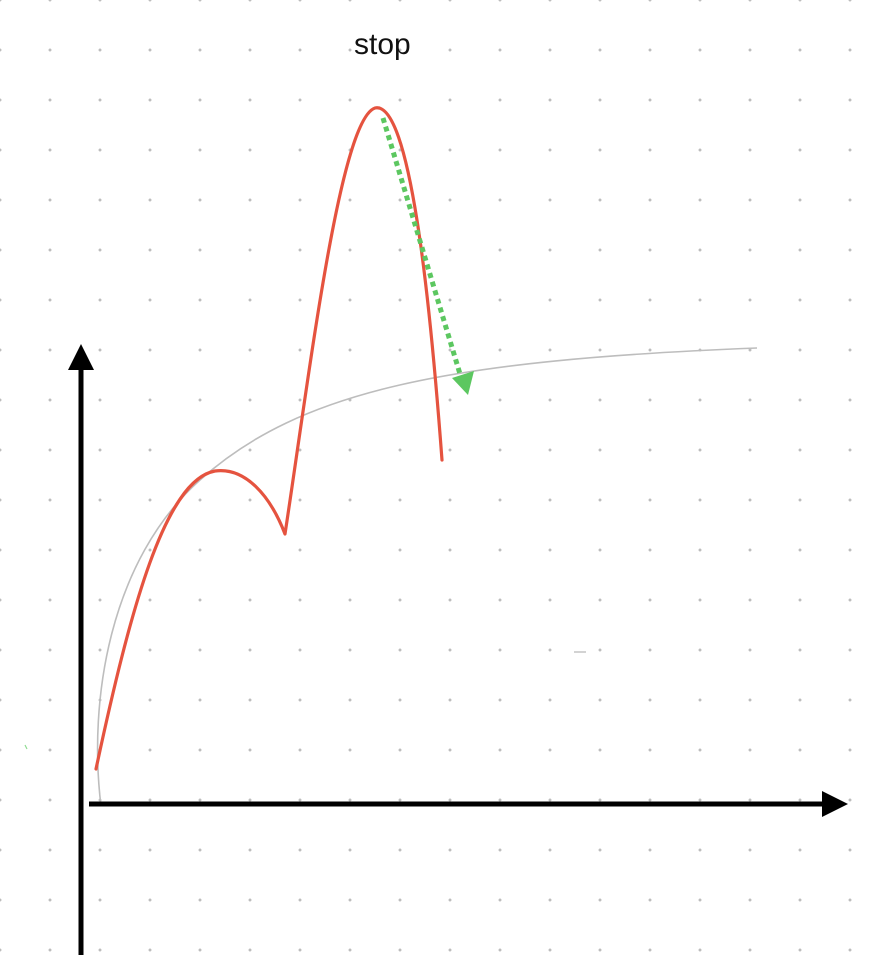  Describe the element at coordinates (382, 44) in the screenshot. I see `stop-label: stop` at that location.